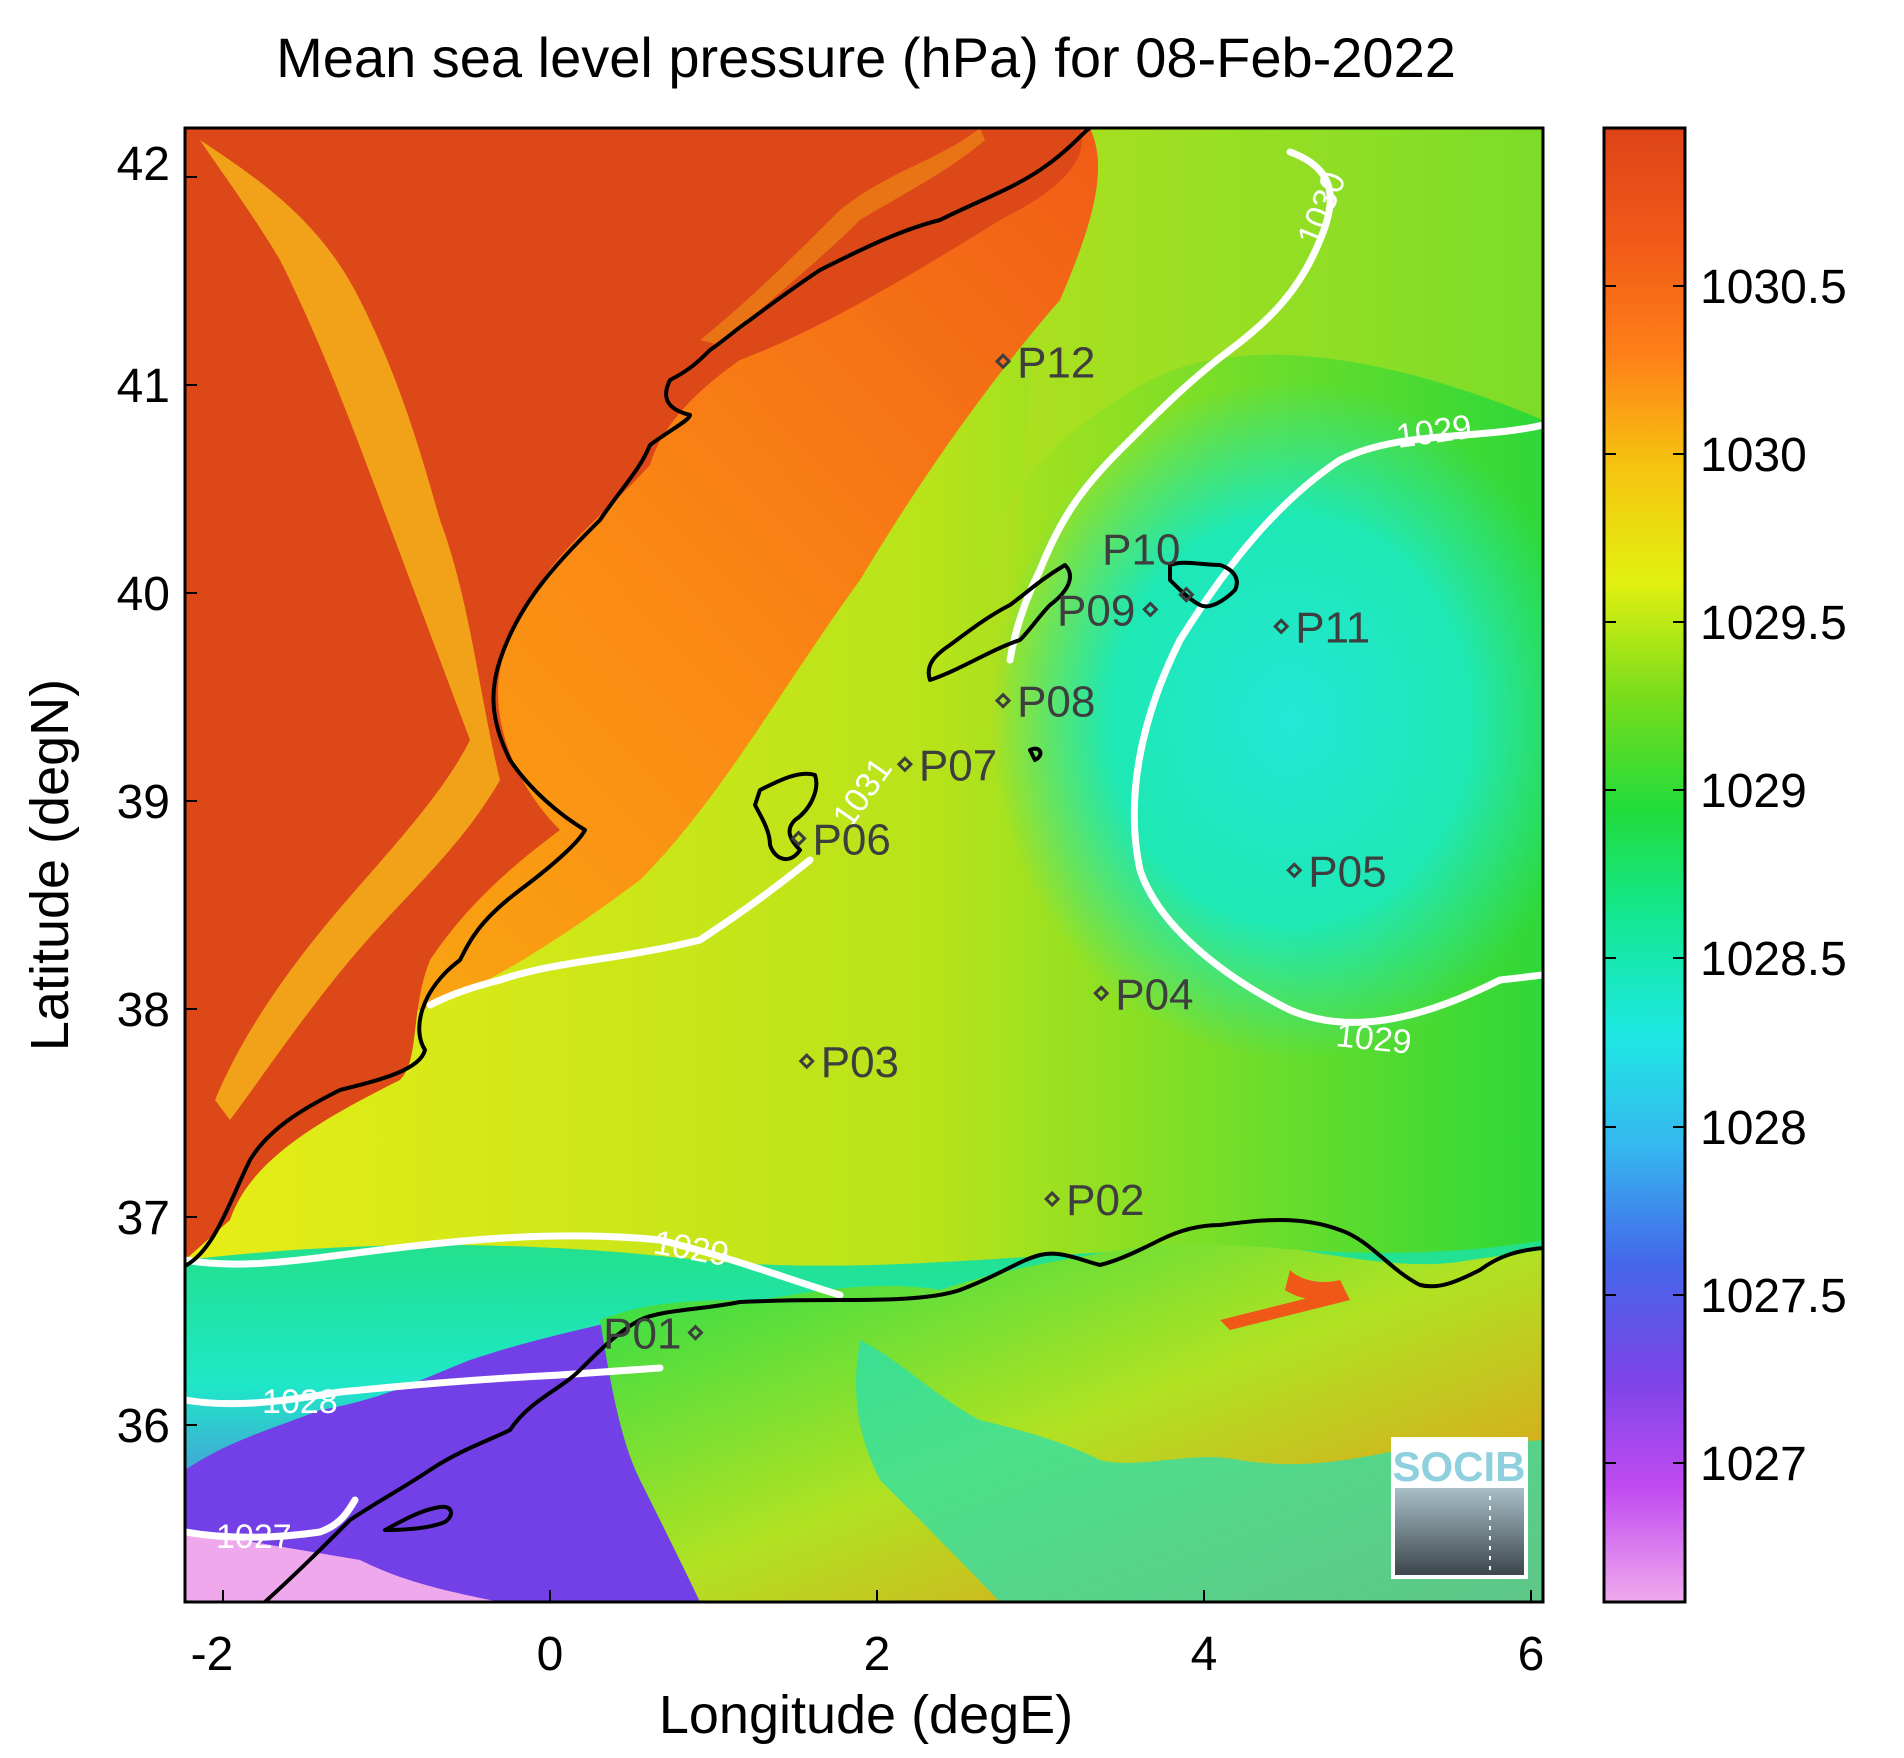 The width and height of the screenshot is (1904, 1758). Describe the element at coordinates (191, 801) in the screenshot. I see `y-tick-marks` at that location.